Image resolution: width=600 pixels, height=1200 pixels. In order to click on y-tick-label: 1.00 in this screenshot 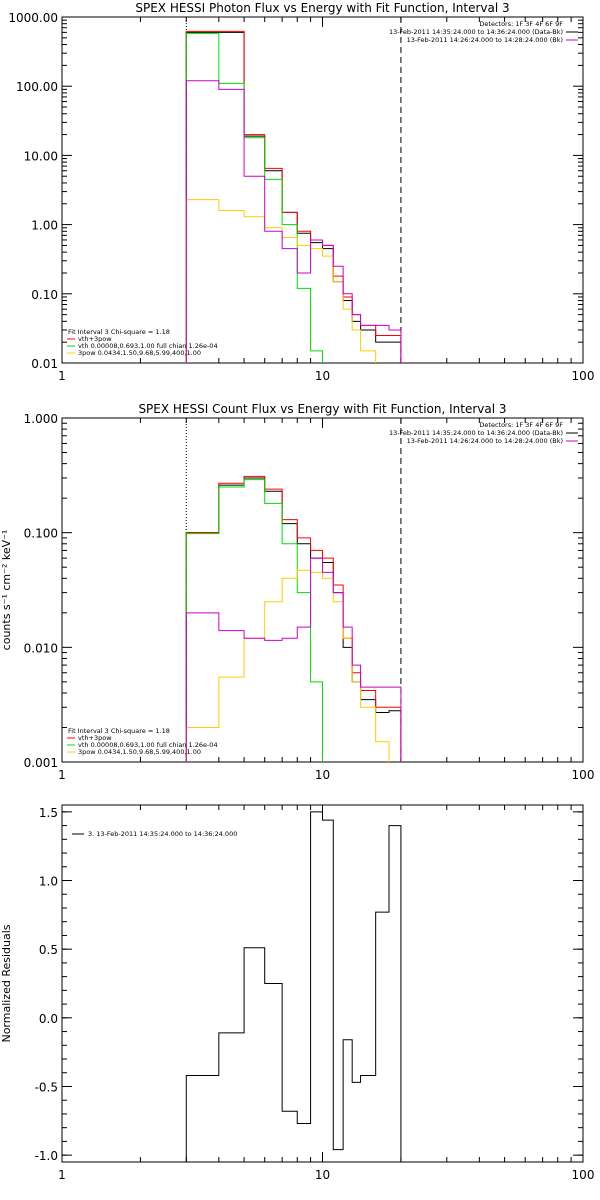, I will do `click(44, 226)`.